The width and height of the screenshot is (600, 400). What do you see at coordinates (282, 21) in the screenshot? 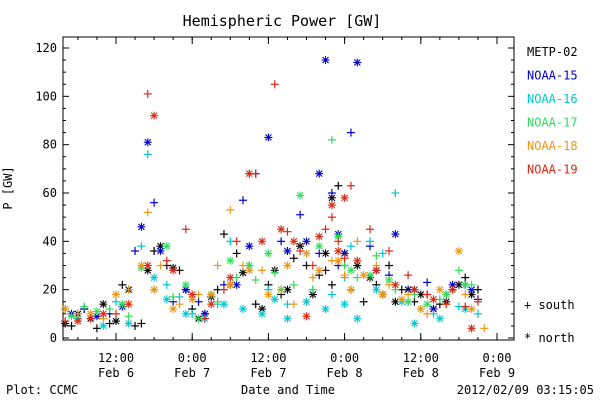
I see `chart-title: Hemispheric Power [GW]` at bounding box center [282, 21].